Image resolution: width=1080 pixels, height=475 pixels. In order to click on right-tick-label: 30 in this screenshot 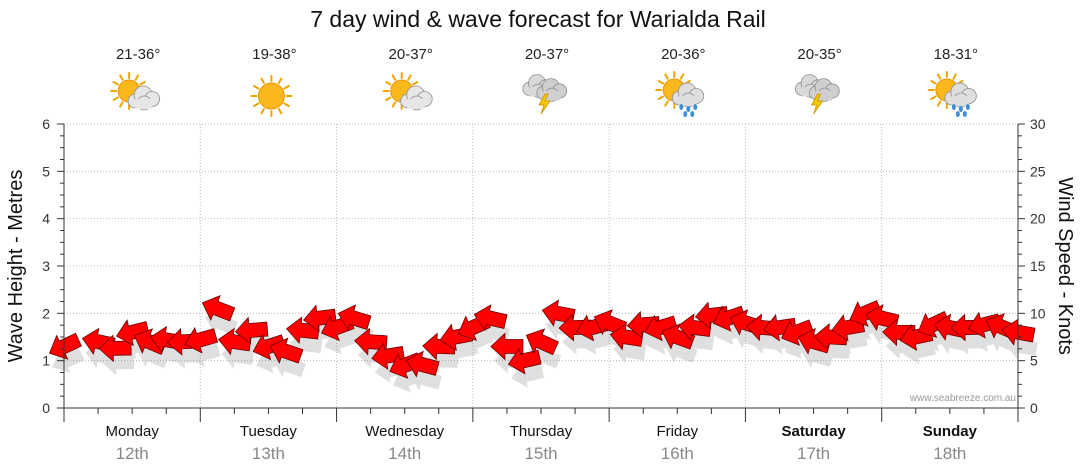, I will do `click(1038, 124)`.